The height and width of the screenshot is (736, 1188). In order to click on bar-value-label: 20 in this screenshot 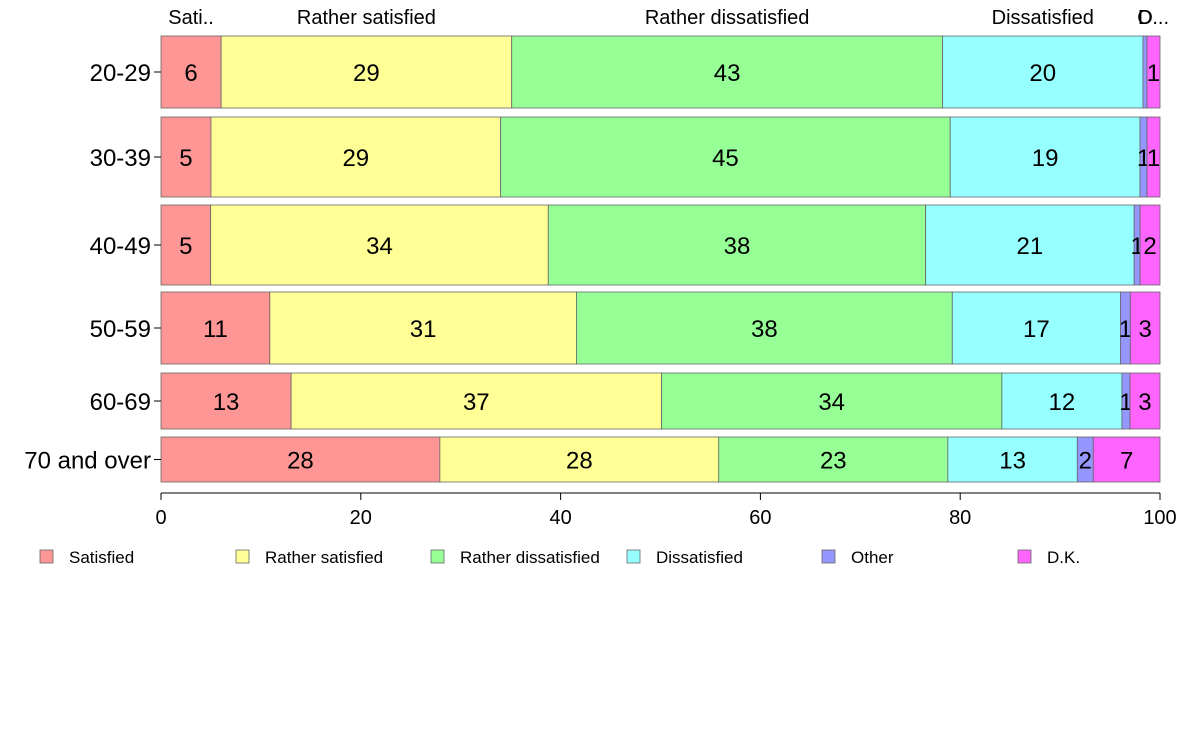, I will do `click(1042, 73)`.